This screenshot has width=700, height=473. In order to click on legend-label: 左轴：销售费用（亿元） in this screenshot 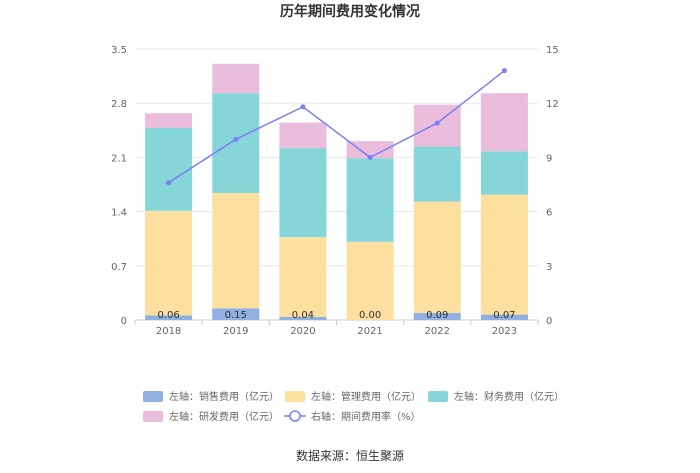, I will do `click(224, 396)`.